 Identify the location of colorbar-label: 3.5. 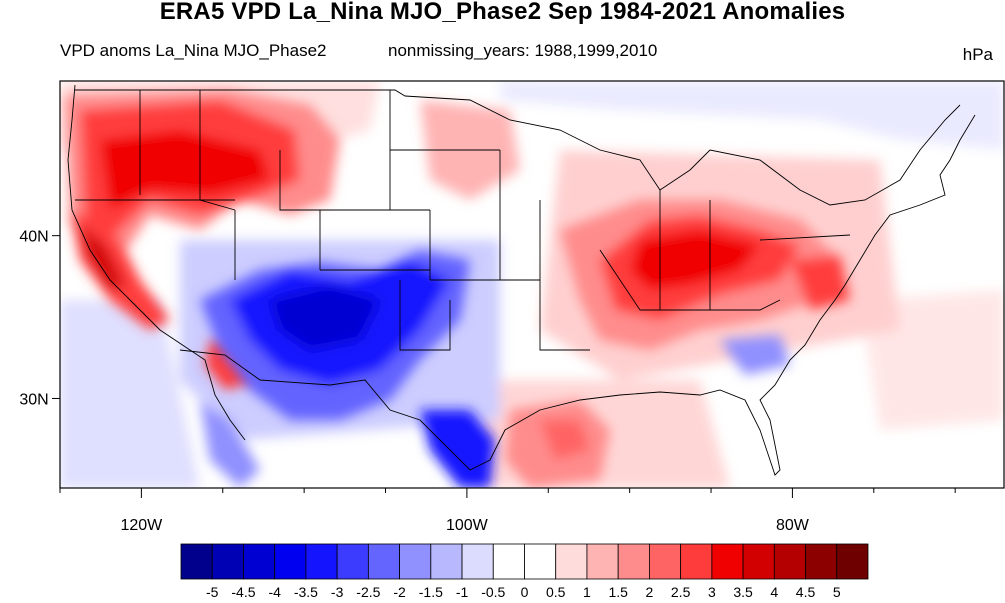
(743, 592).